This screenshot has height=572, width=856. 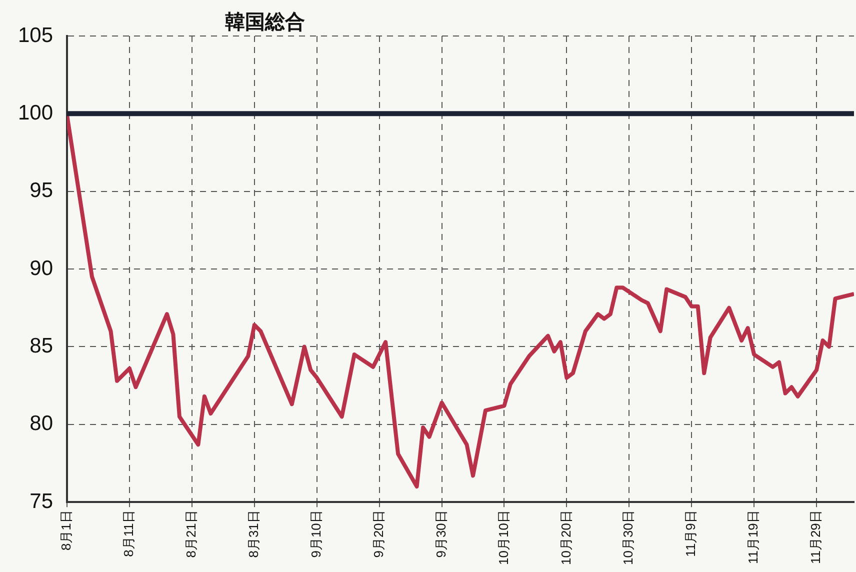 What do you see at coordinates (753, 537) in the screenshot?
I see `x-tick-label: 11月19日` at bounding box center [753, 537].